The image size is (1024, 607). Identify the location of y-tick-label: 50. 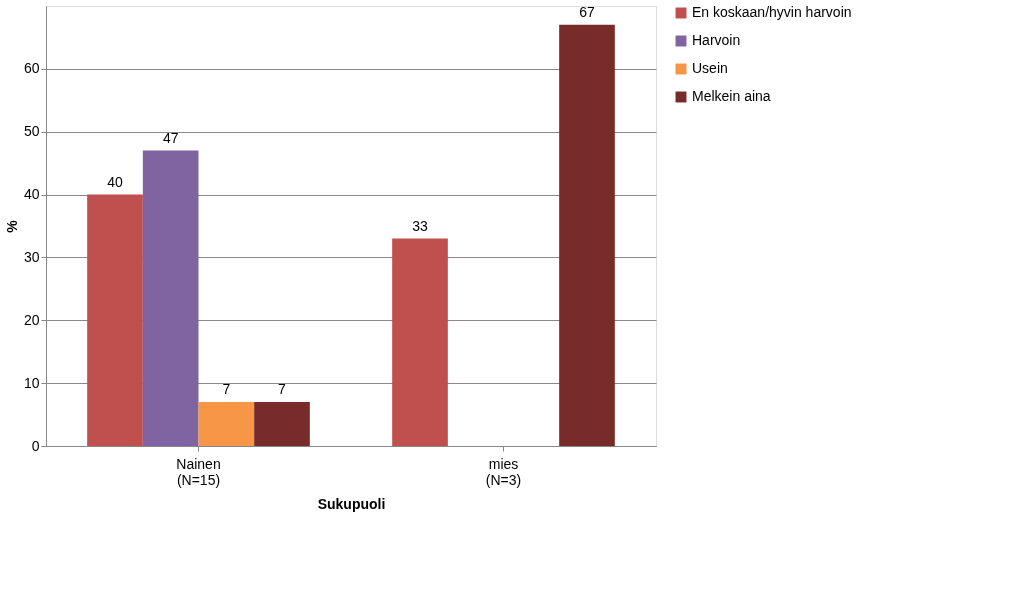
(31, 131).